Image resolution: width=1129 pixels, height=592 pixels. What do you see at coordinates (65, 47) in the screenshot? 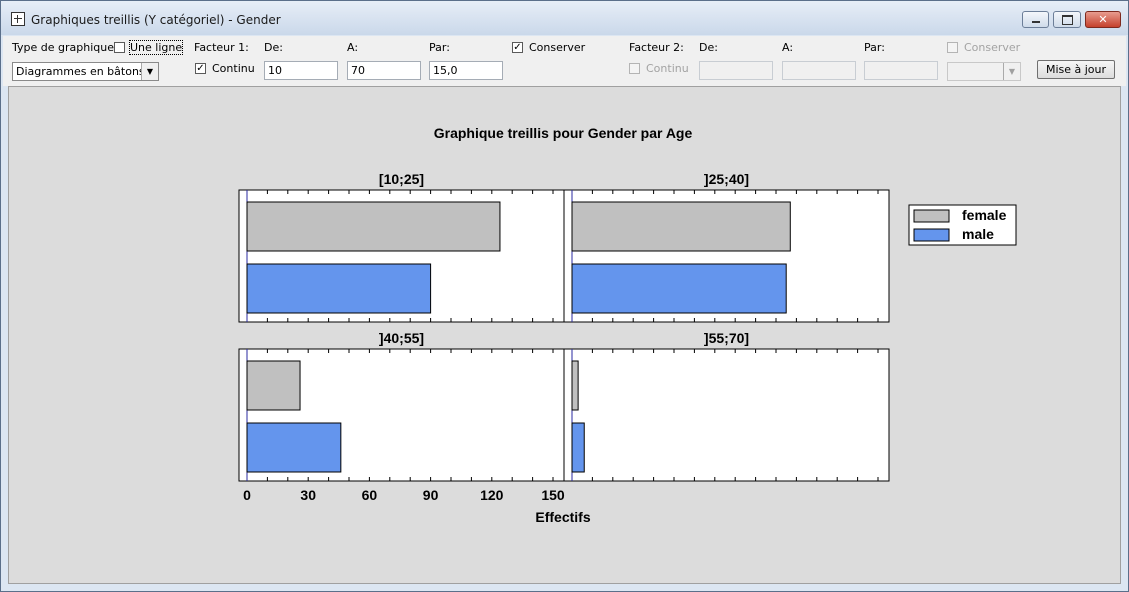
I see `chart-type-label: Type de graphique:` at bounding box center [65, 47].